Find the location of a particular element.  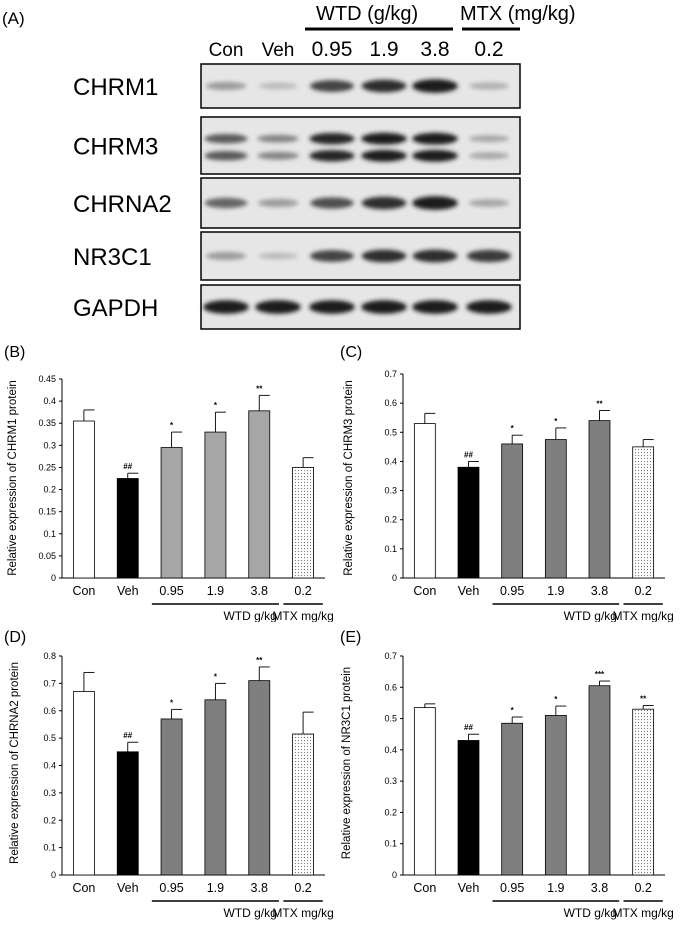

y-tick-label: 0.6 is located at coordinates (49, 711).